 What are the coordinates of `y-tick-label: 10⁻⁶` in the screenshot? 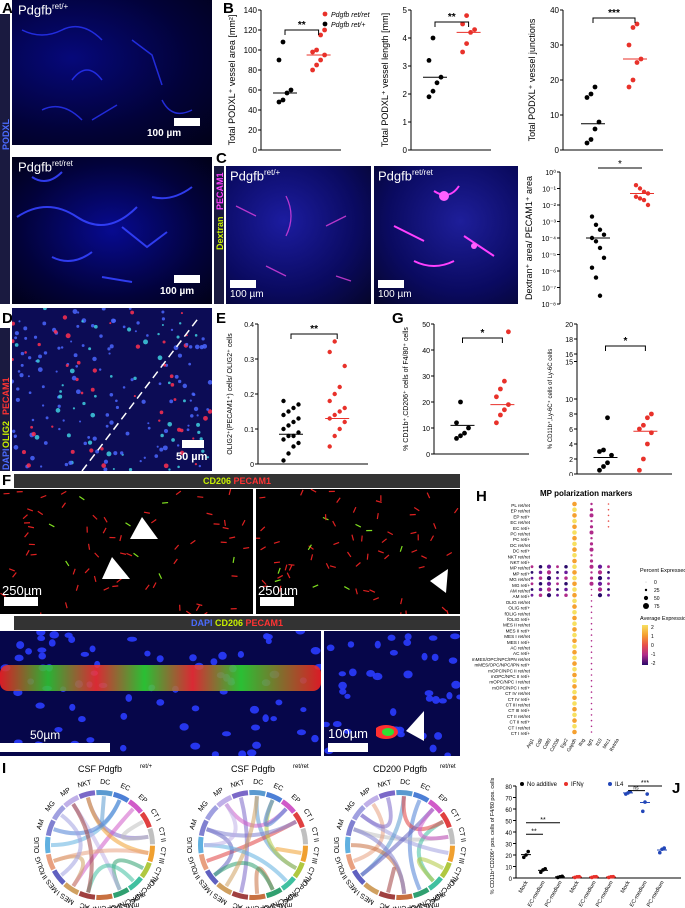 It's located at (549, 272).